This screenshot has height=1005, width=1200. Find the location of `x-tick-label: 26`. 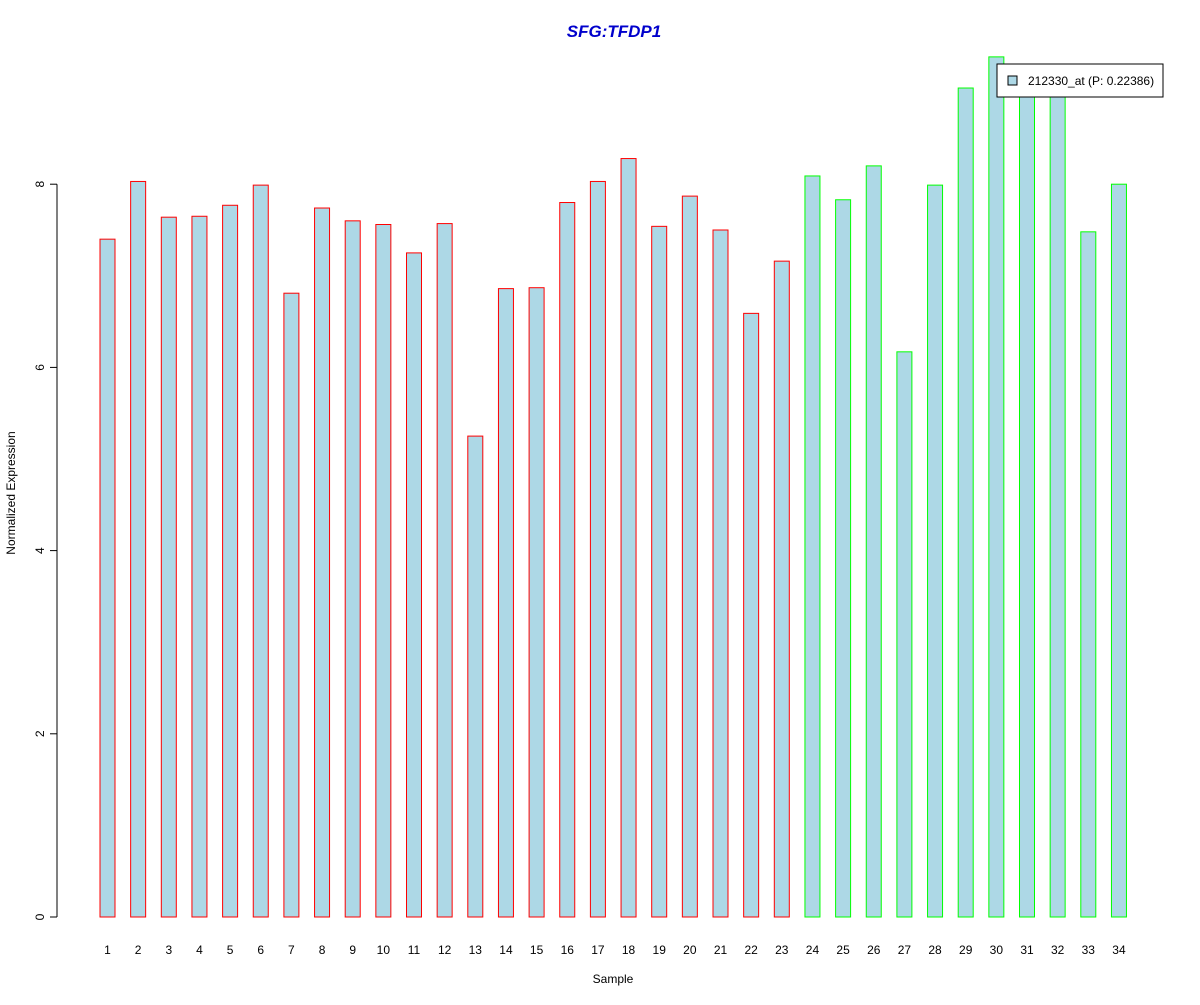

x-tick-label: 26 is located at coordinates (874, 950).